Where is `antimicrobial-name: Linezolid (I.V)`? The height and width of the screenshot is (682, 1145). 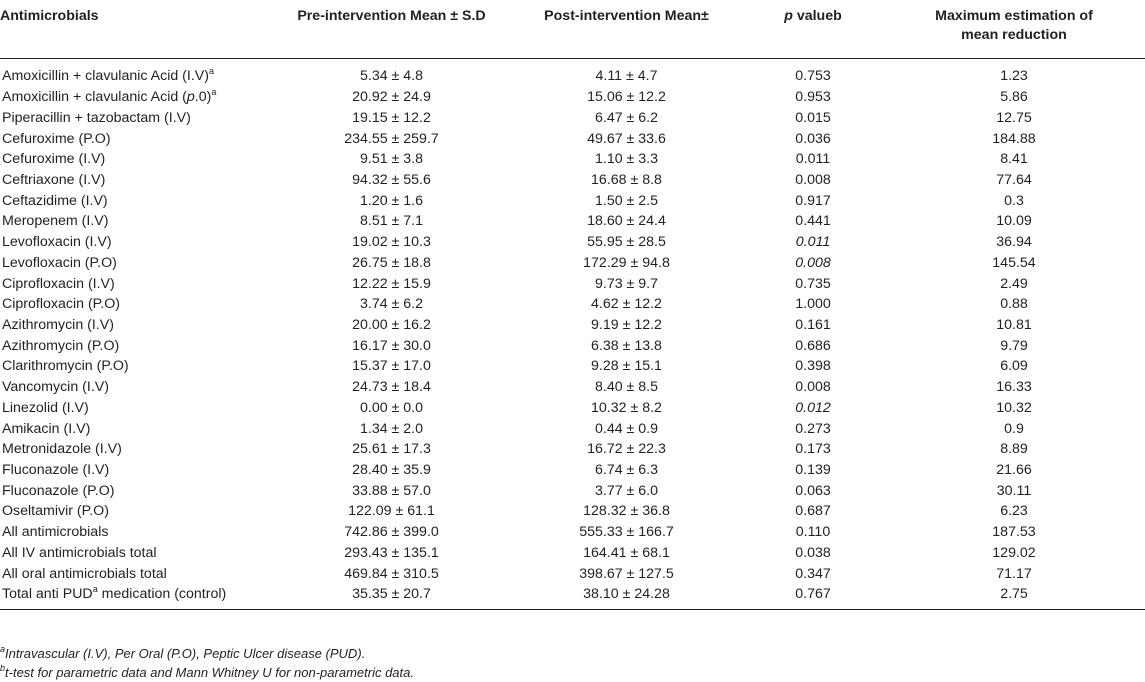
antimicrobial-name: Linezolid (I.V) is located at coordinates (45, 407).